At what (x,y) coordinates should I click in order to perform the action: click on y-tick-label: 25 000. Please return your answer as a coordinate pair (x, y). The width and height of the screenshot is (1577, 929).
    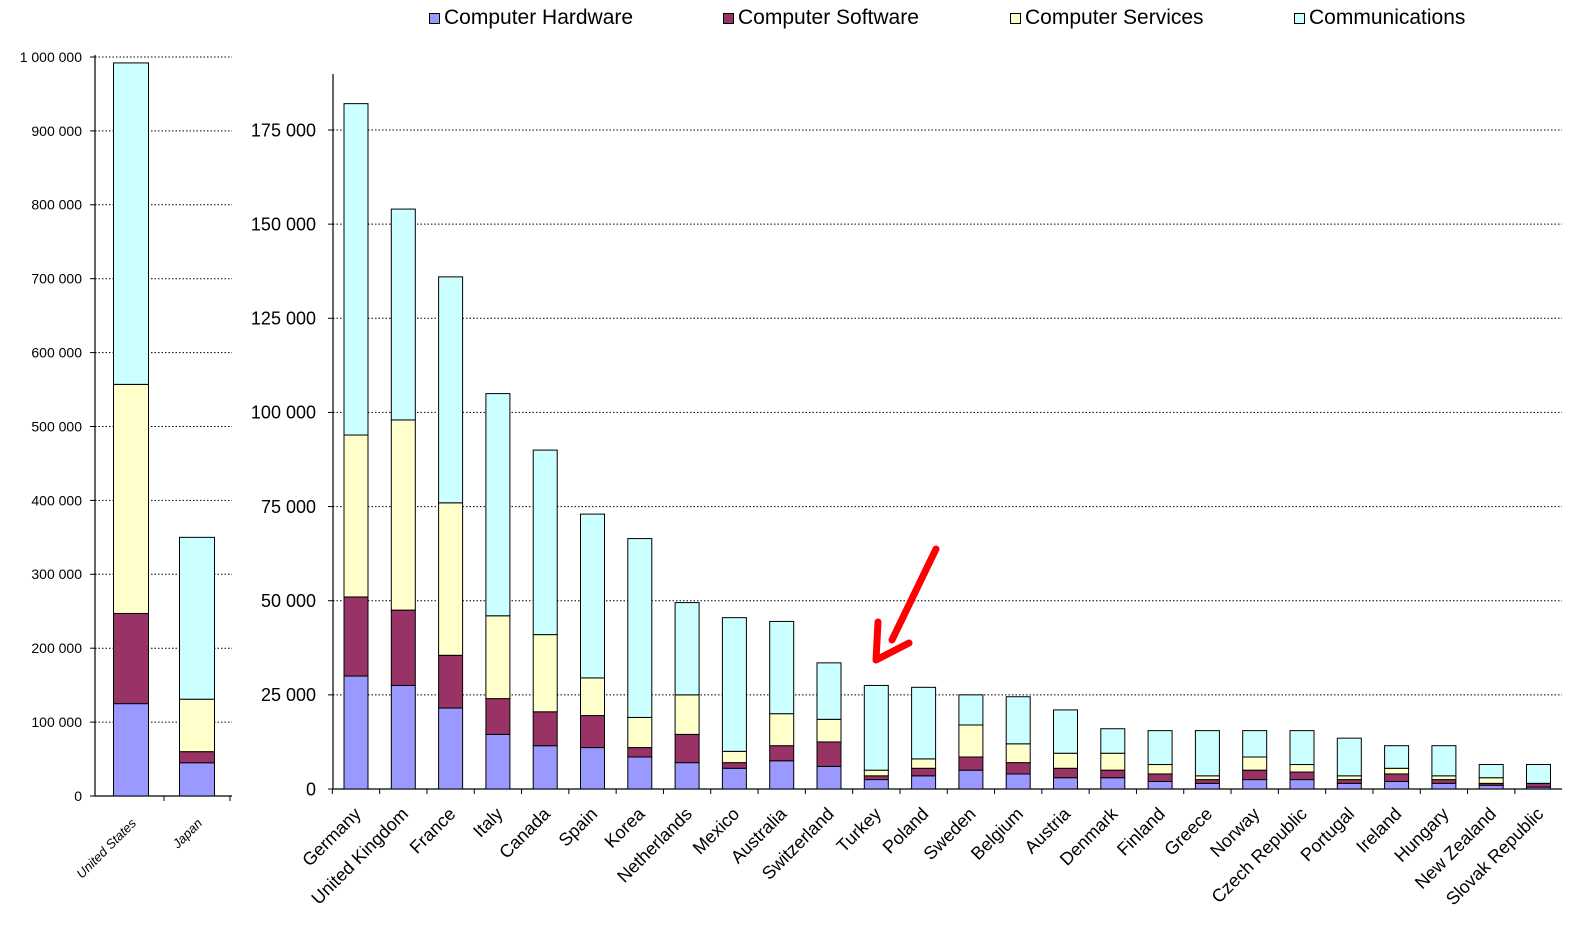
    Looking at the image, I should click on (288, 695).